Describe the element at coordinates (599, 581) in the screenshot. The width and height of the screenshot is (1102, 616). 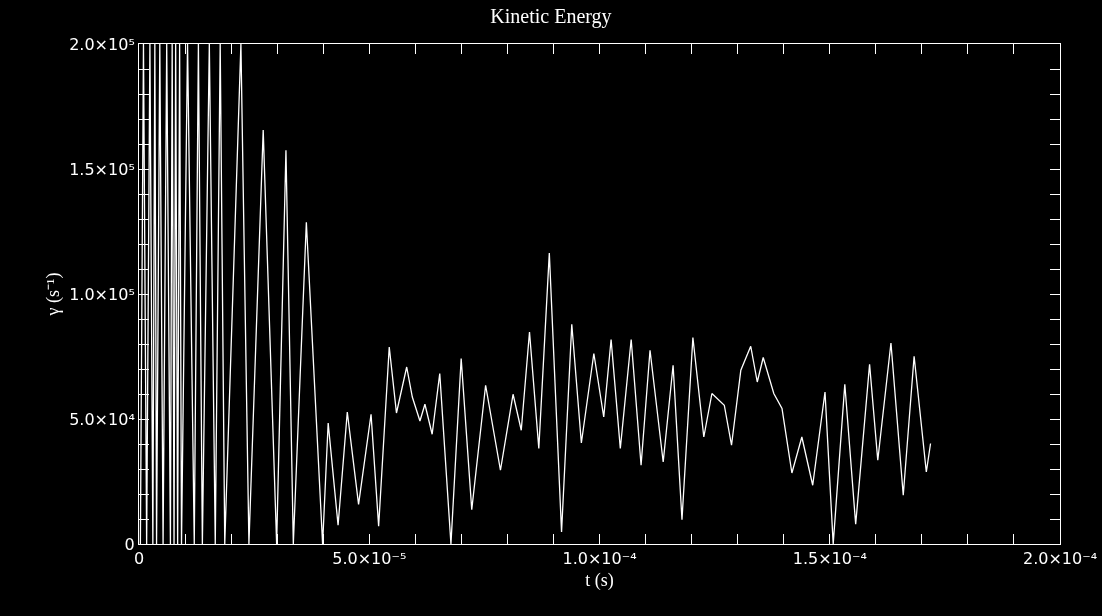
I see `x-axis-title: t (s)` at that location.